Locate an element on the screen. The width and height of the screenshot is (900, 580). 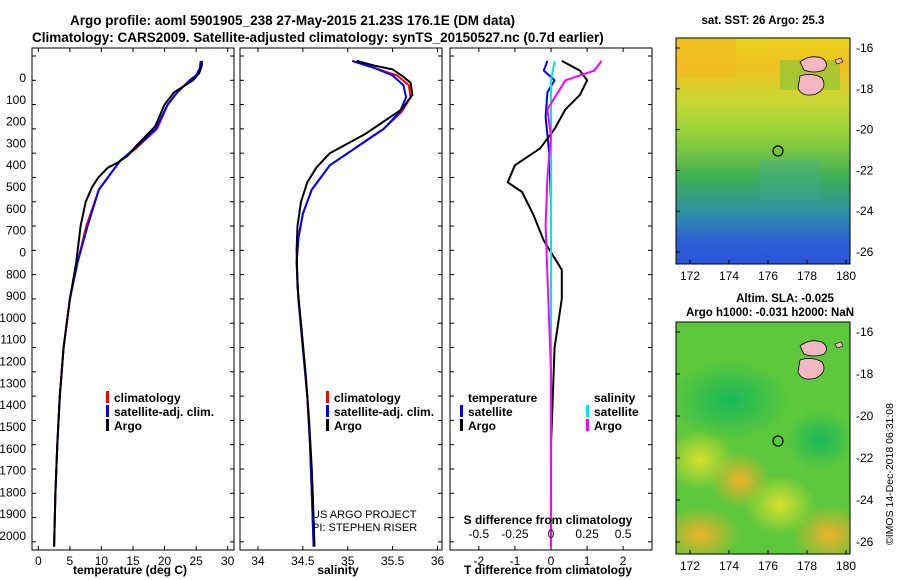
s-difference-tick-label: -0.25 is located at coordinates (515, 534).